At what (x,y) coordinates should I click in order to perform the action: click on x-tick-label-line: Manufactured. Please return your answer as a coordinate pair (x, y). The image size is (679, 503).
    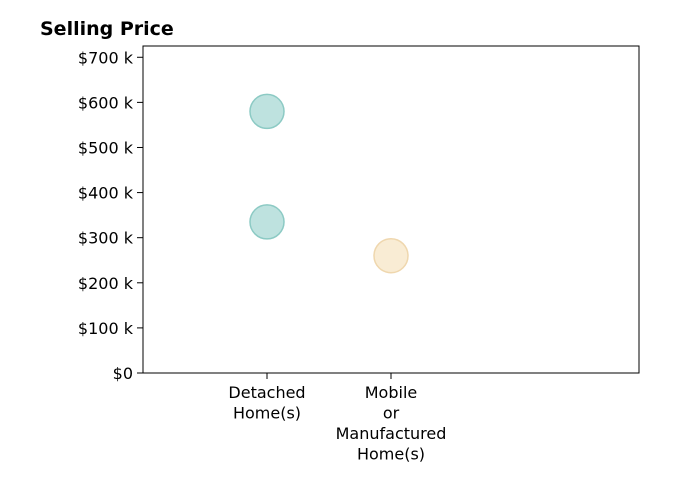
    Looking at the image, I should click on (391, 433).